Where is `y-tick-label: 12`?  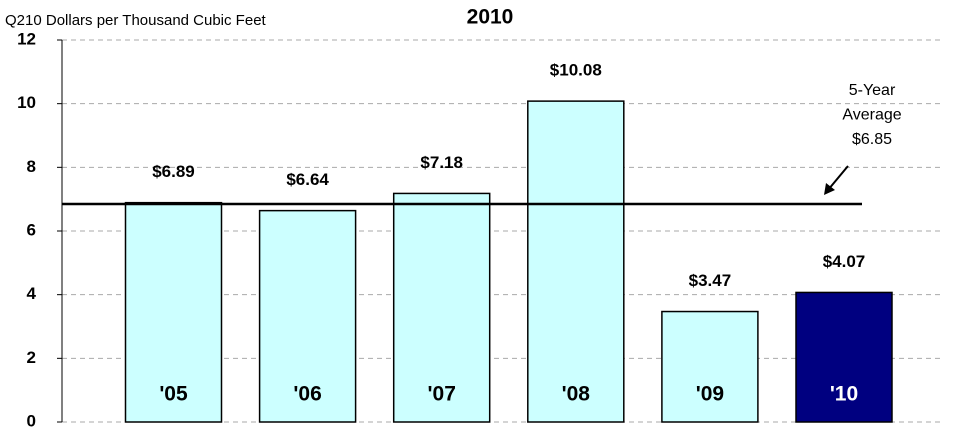 y-tick-label: 12 is located at coordinates (26, 38).